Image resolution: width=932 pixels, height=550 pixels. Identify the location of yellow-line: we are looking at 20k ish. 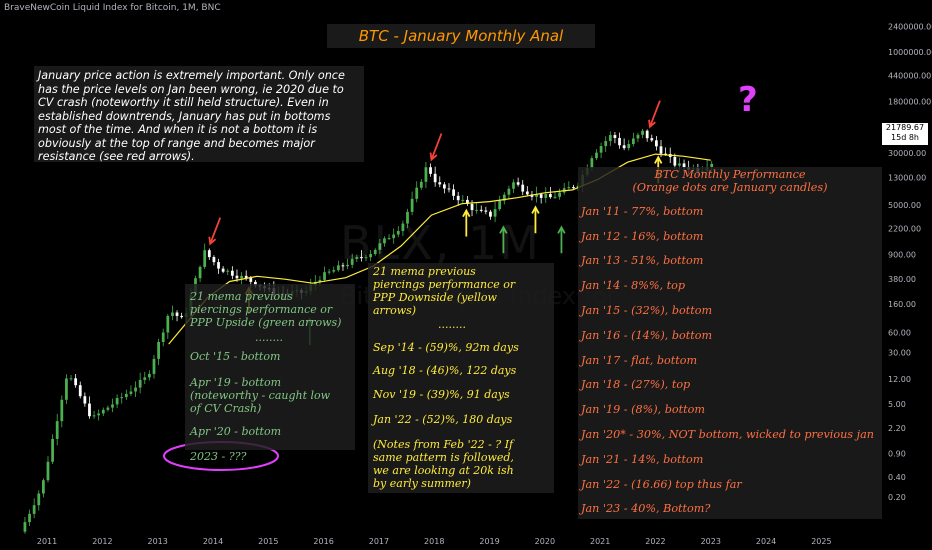
(443, 470).